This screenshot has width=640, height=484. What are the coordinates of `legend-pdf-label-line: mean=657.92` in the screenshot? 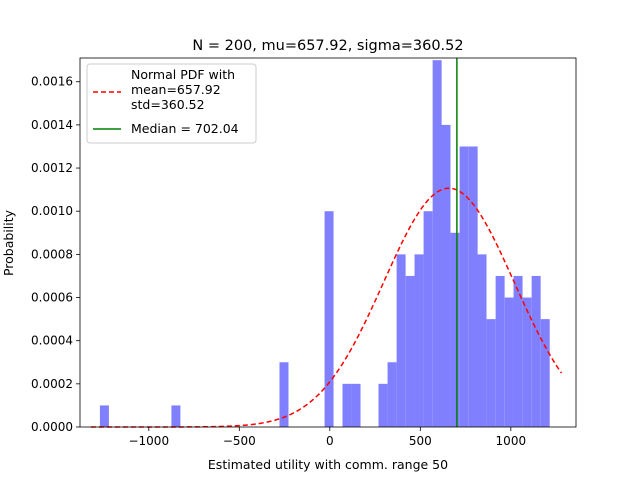 It's located at (176, 89).